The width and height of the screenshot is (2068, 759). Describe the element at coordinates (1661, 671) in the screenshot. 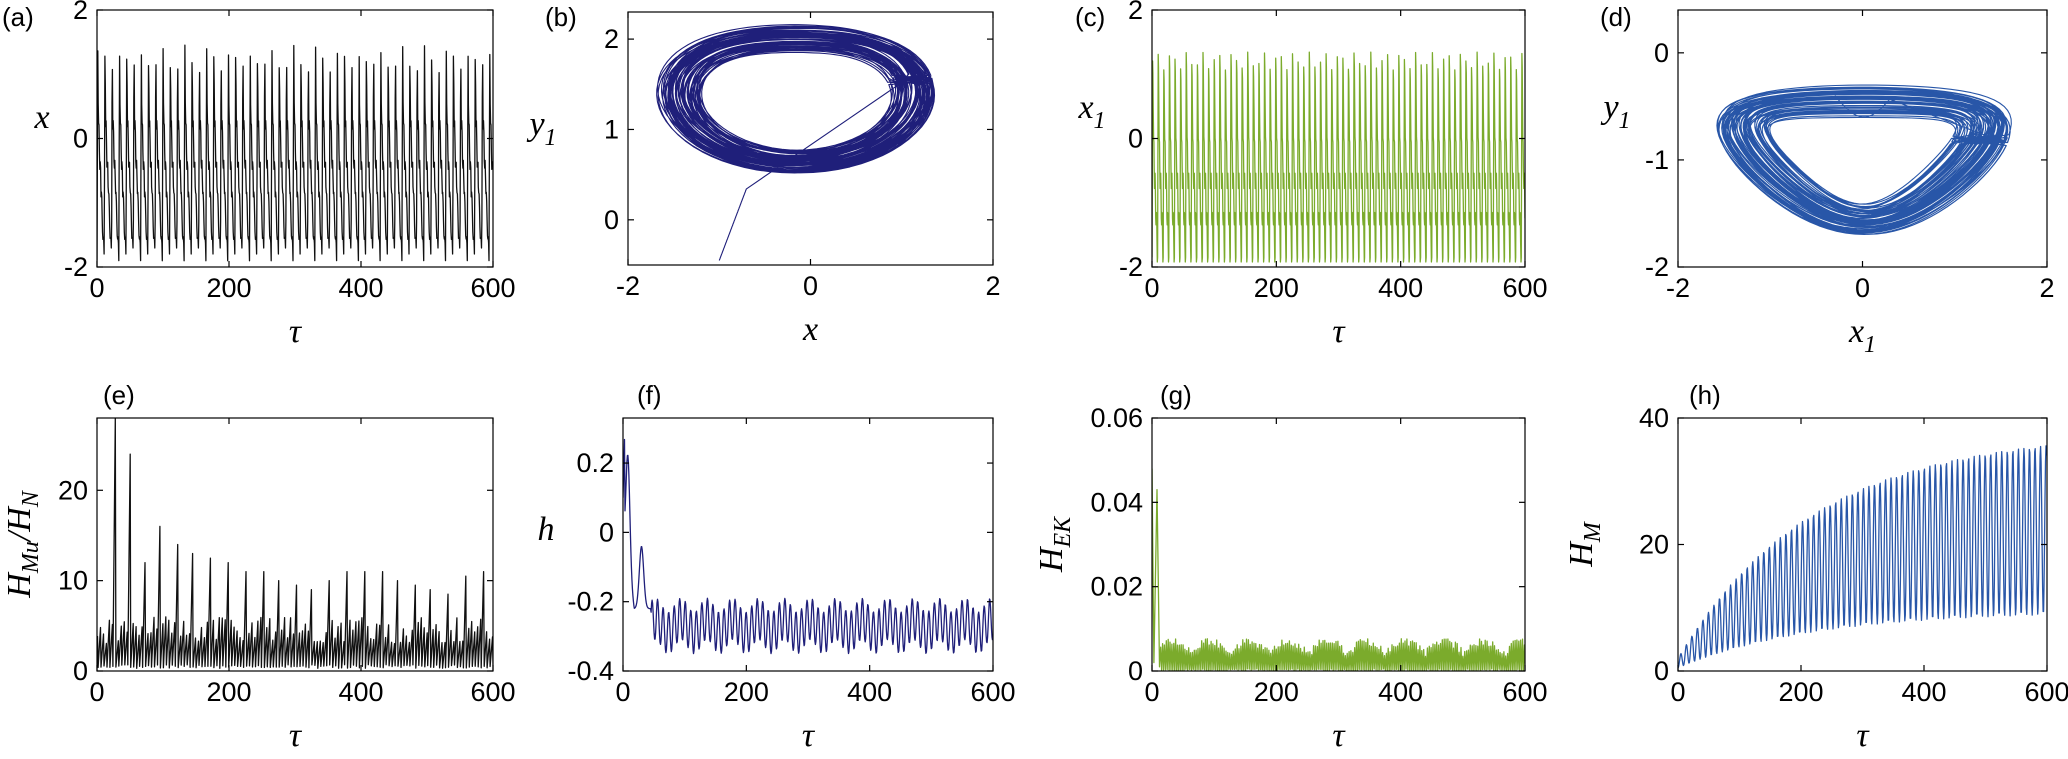

I see `ytick-label-h: 0` at that location.